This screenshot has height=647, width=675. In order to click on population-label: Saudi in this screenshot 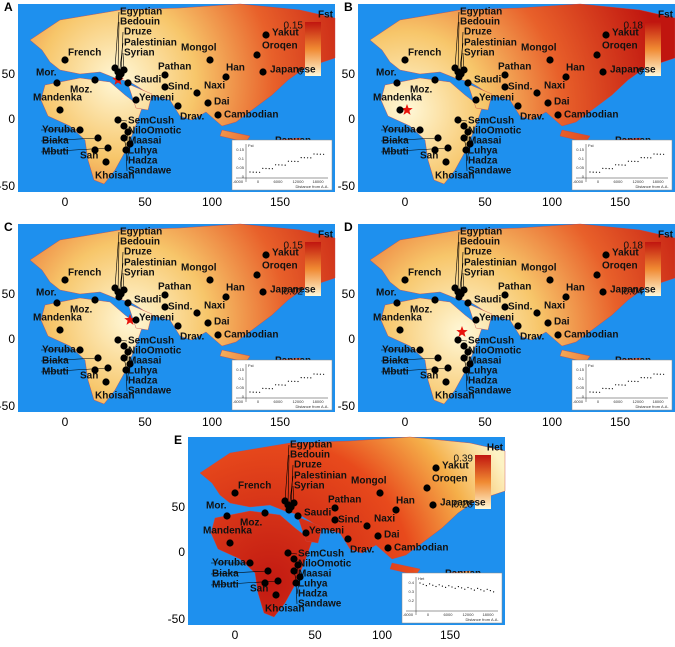, I will do `click(147, 80)`.